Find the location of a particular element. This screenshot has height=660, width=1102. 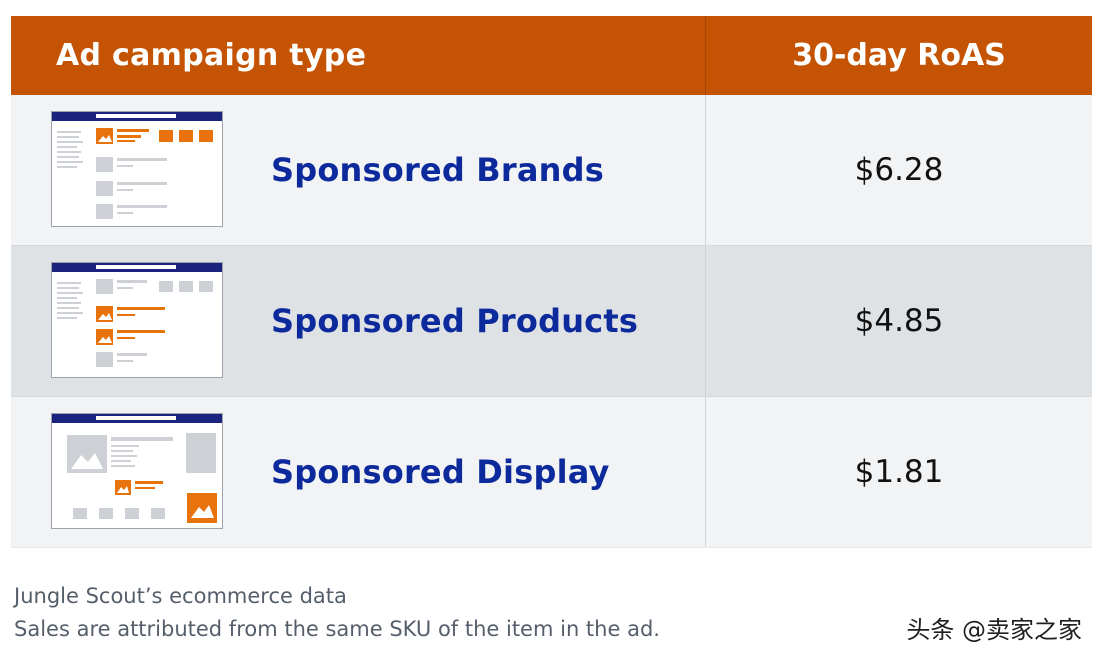

campaign-name: Sponsored Brands is located at coordinates (437, 170).